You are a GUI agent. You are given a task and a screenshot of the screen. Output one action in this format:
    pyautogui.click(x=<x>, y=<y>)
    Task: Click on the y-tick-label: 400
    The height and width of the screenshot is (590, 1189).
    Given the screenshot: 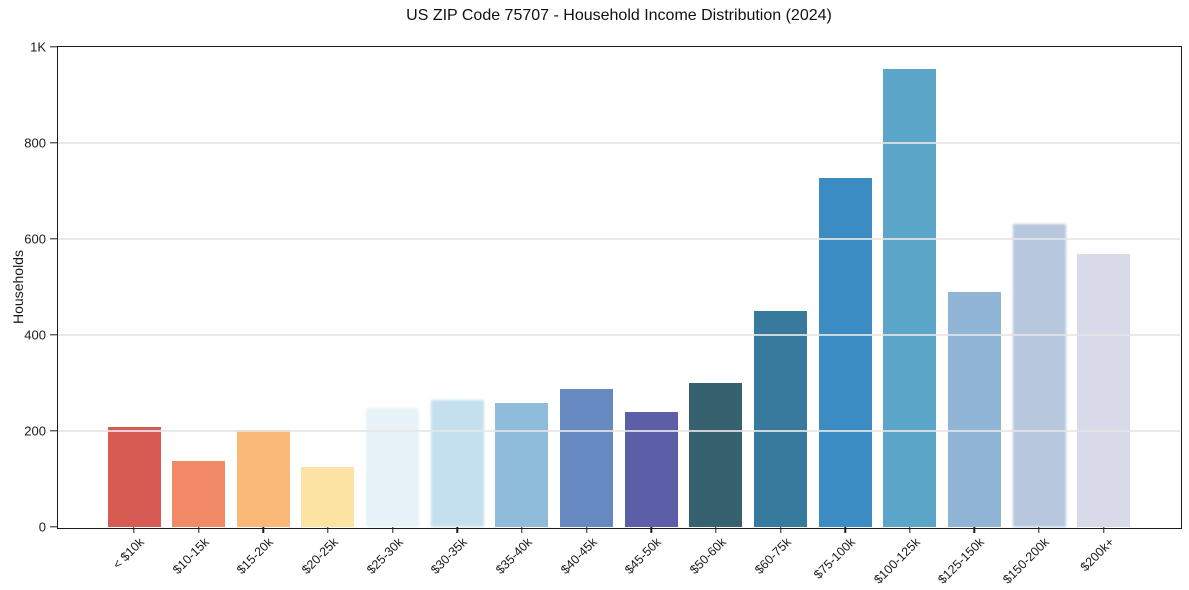 What is the action you would take?
    pyautogui.click(x=35, y=335)
    